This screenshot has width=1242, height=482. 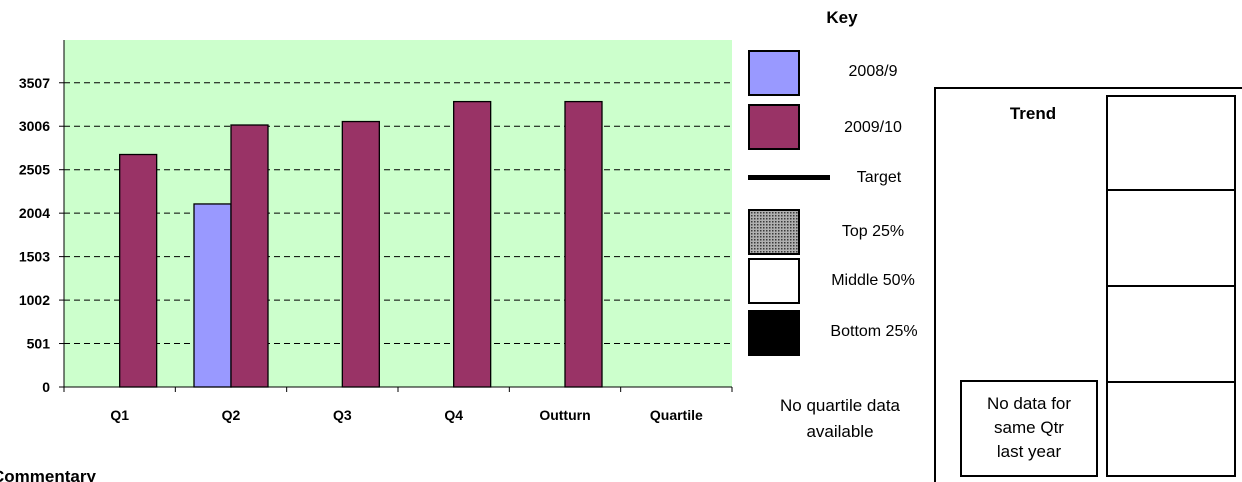 What do you see at coordinates (34, 170) in the screenshot?
I see `y-tick-label: 2505` at bounding box center [34, 170].